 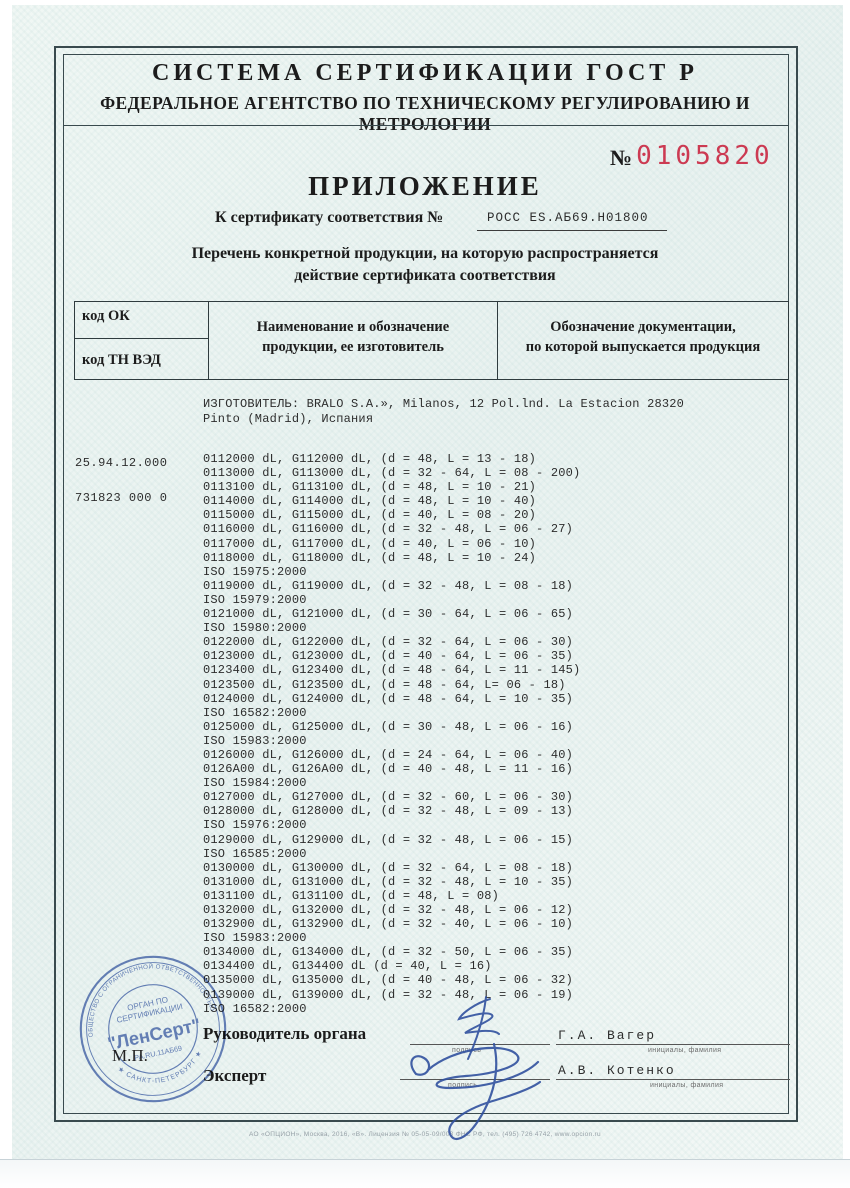 What do you see at coordinates (480, 1044) in the screenshot?
I see `head-signature-line` at bounding box center [480, 1044].